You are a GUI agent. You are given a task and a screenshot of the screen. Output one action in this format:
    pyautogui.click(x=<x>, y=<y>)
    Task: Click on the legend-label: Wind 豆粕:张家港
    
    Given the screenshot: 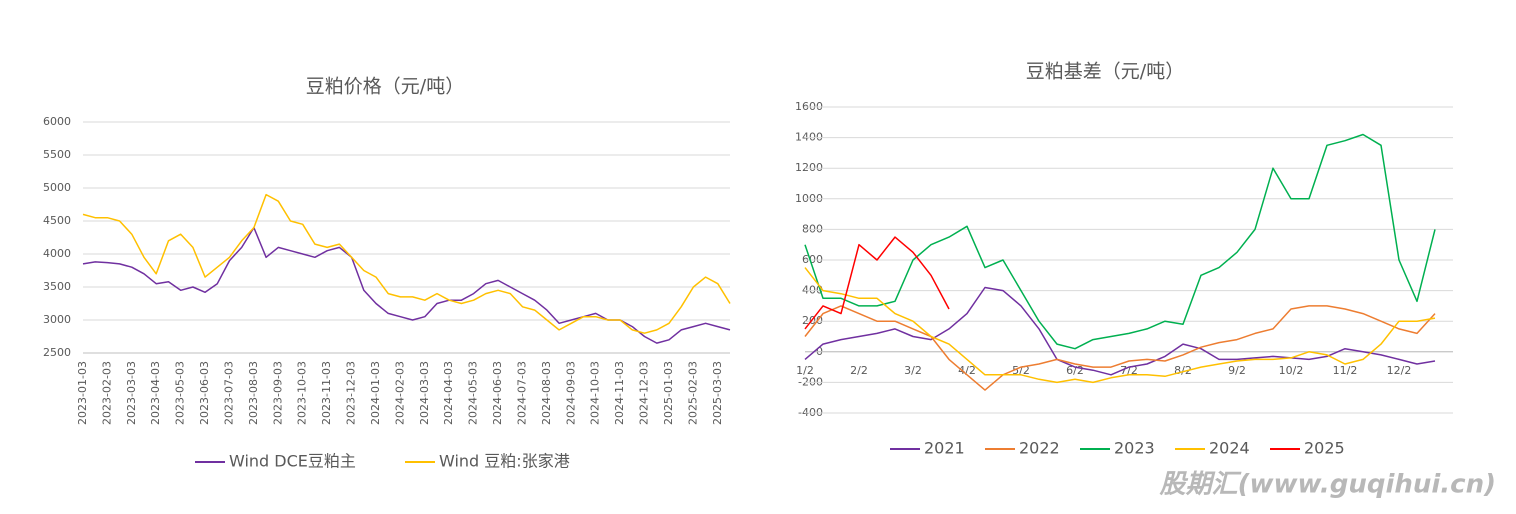 What is the action you would take?
    pyautogui.click(x=504, y=461)
    